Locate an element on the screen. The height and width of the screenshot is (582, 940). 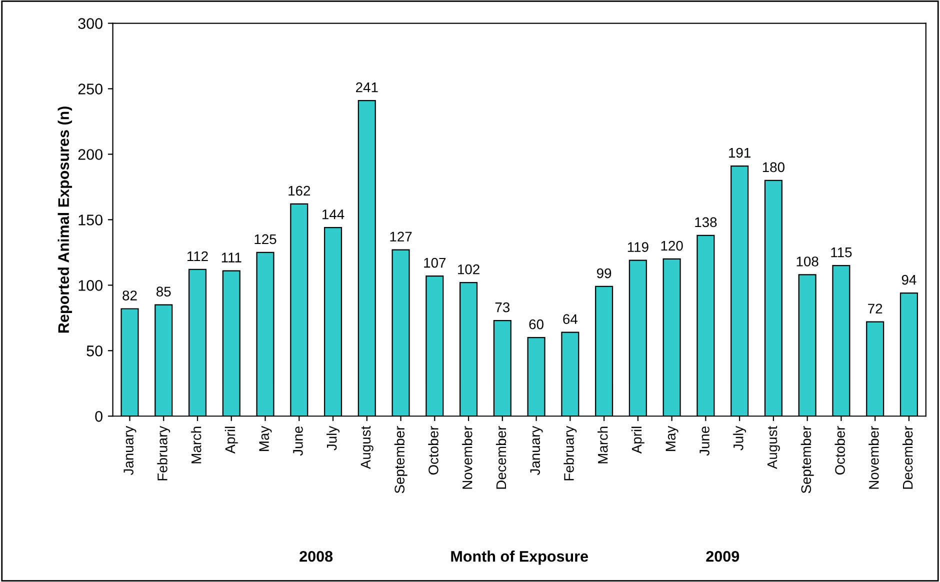
y-tick-label: 300 is located at coordinates (90, 23).